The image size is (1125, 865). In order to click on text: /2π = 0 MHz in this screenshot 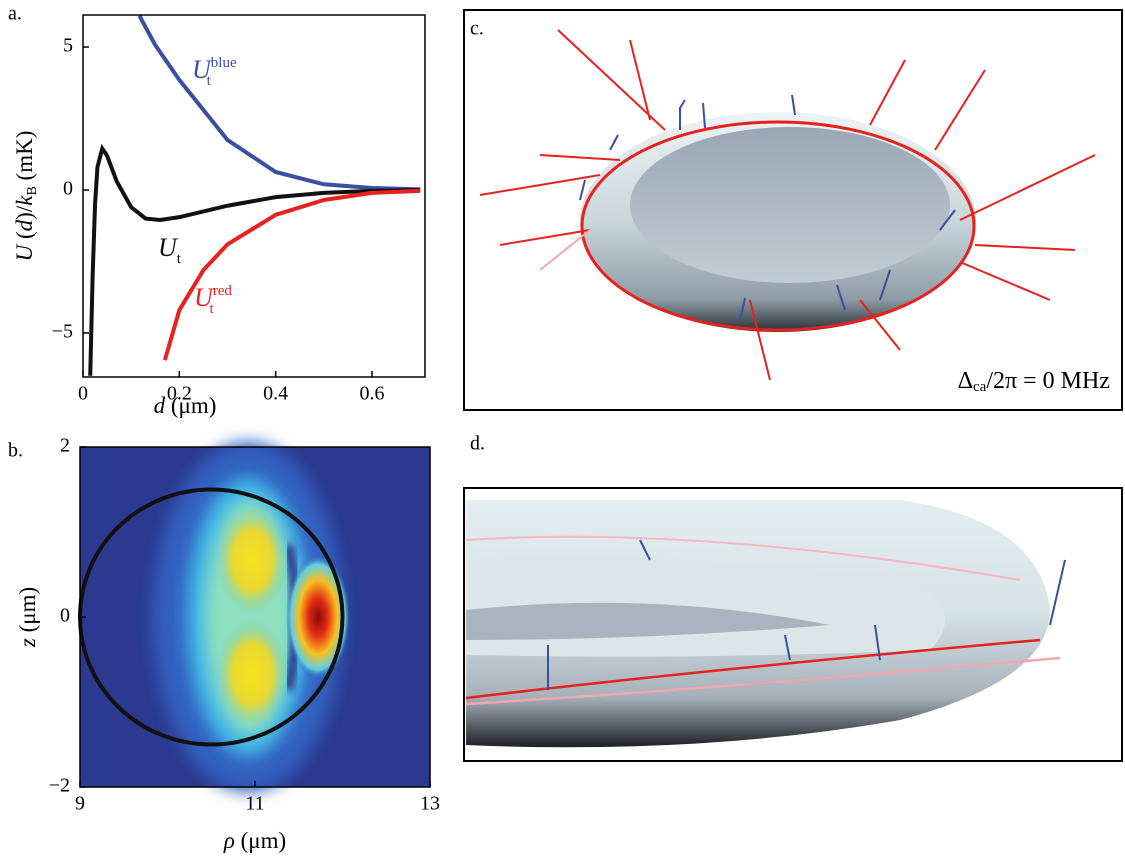, I will do `click(1048, 381)`.